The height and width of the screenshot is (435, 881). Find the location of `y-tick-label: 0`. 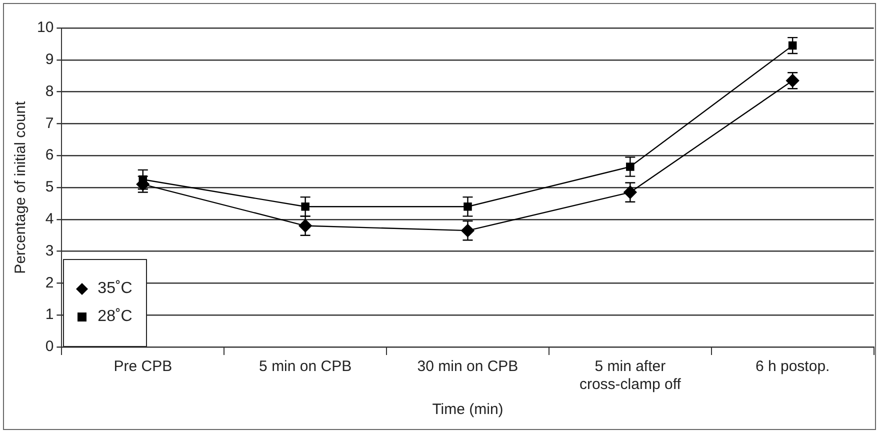

y-tick-label: 0 is located at coordinates (49, 347).